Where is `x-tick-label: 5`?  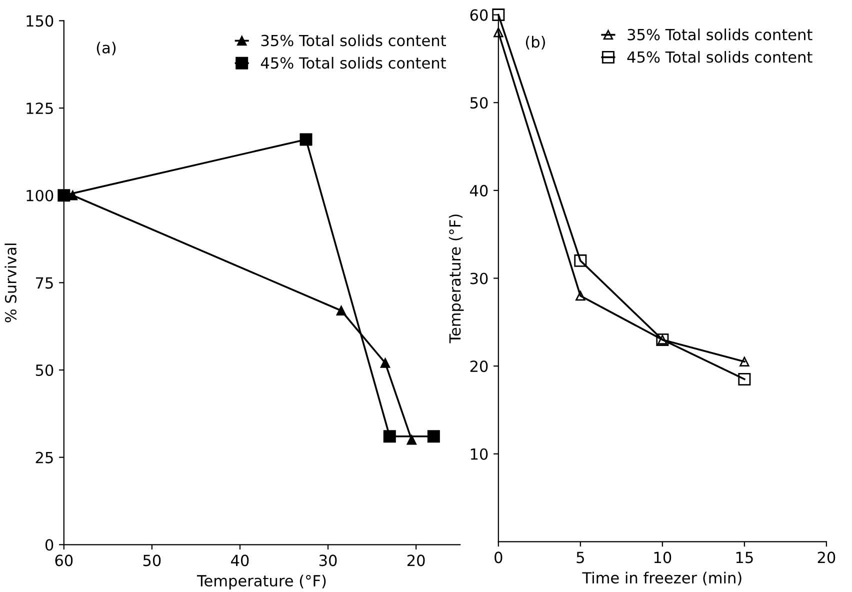
x-tick-label: 5 is located at coordinates (580, 558).